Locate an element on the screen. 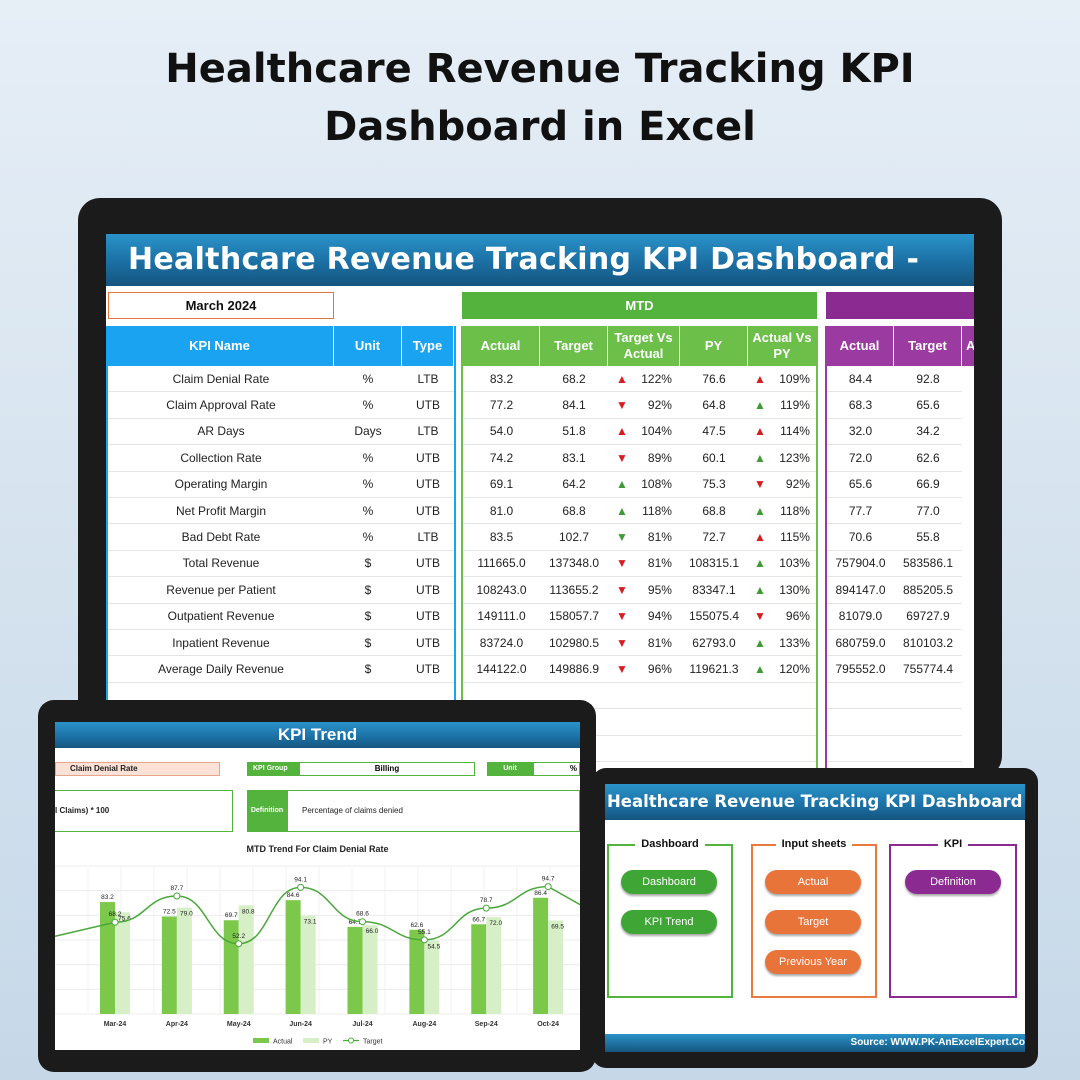 This screenshot has width=1080, height=1080. data-label-py: 79.0 is located at coordinates (186, 914).